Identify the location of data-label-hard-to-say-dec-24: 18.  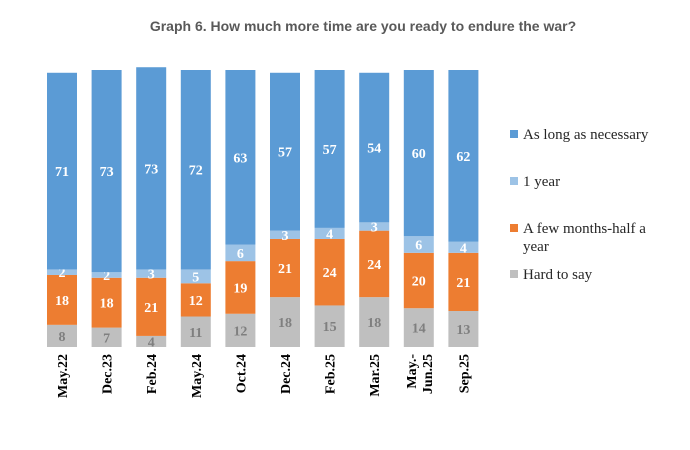
(285, 323).